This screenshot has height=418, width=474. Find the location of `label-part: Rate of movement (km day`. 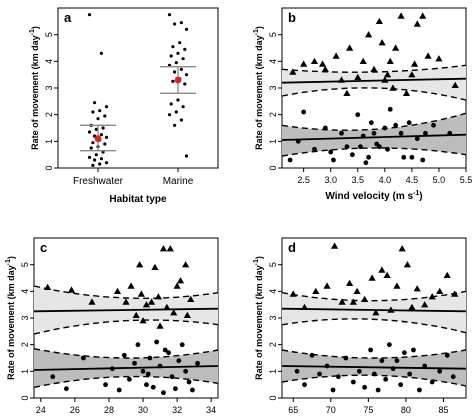

label-part: Rate of movement (km day is located at coordinates (35, 92).